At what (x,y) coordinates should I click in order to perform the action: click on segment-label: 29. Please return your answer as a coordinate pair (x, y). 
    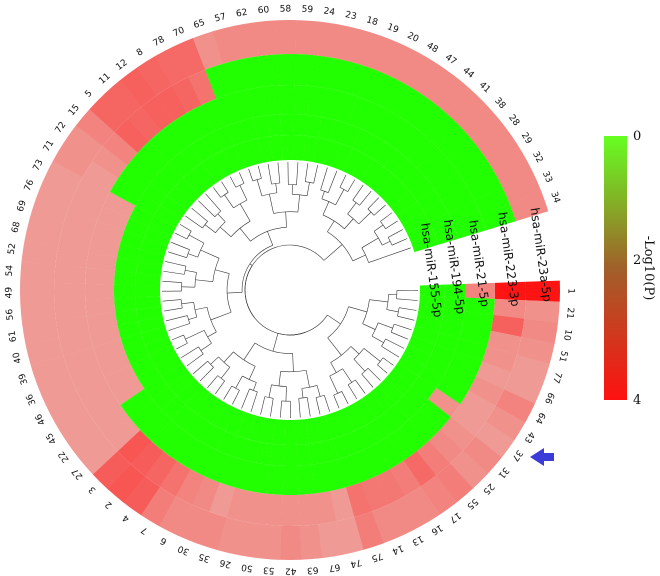
    Looking at the image, I should click on (526, 138).